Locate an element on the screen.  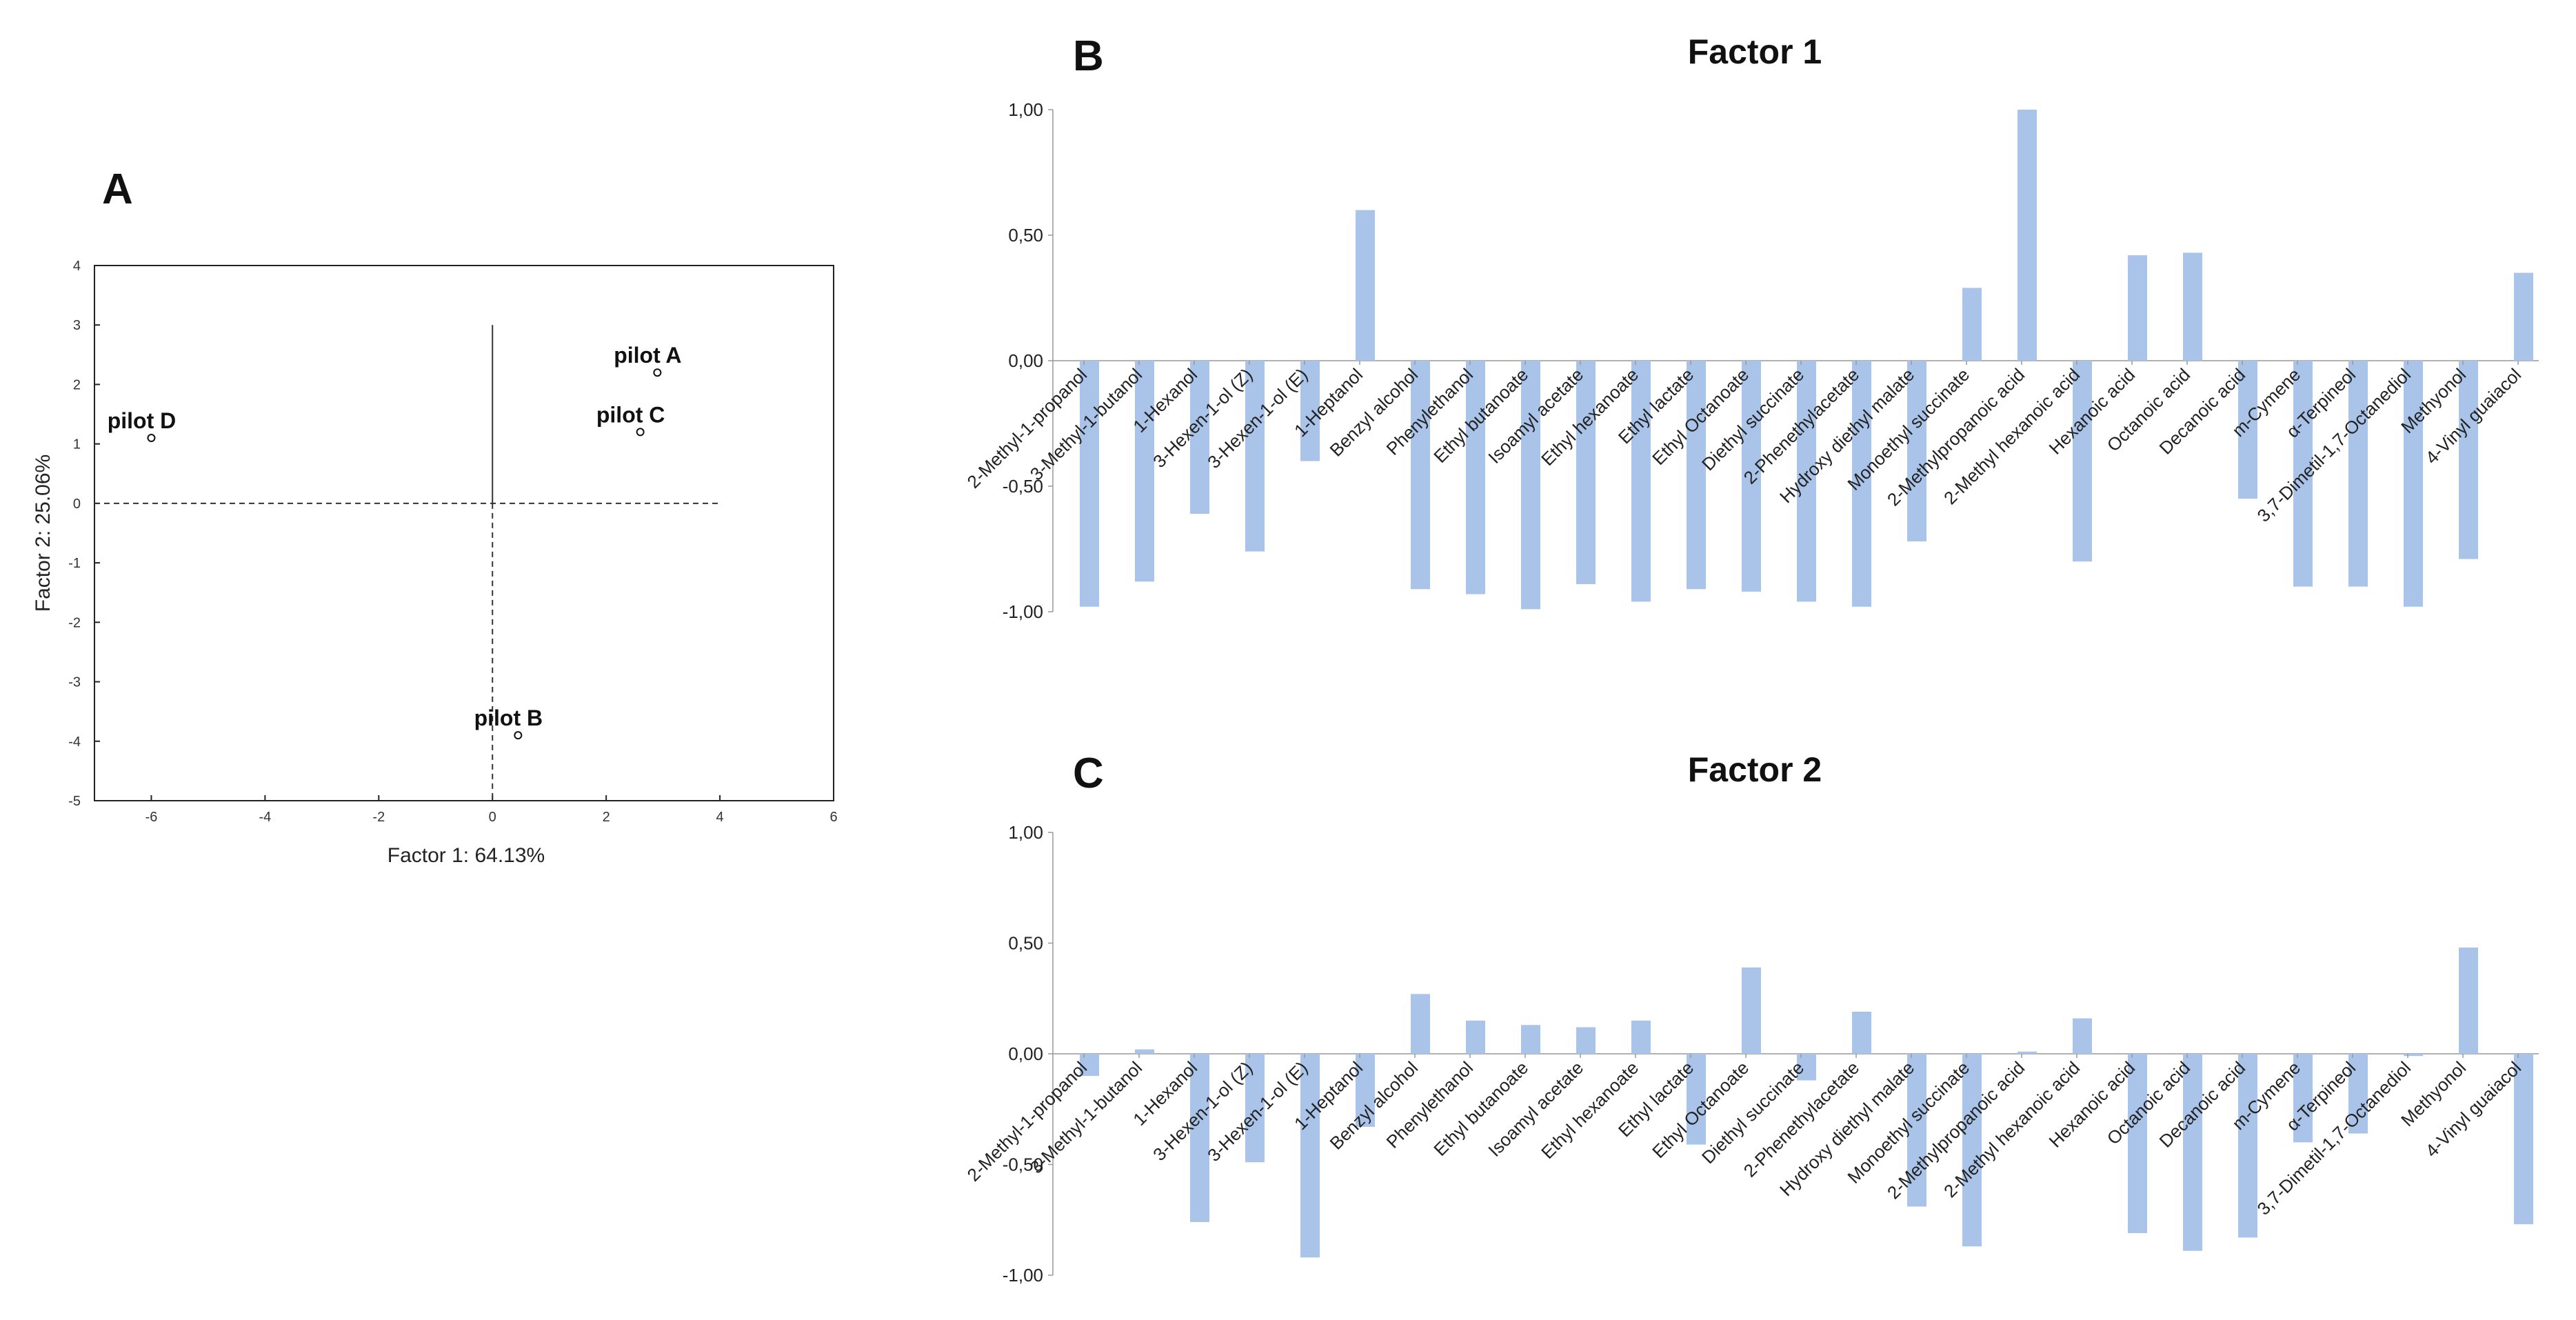
scatter-point-label: pilot C is located at coordinates (630, 414).